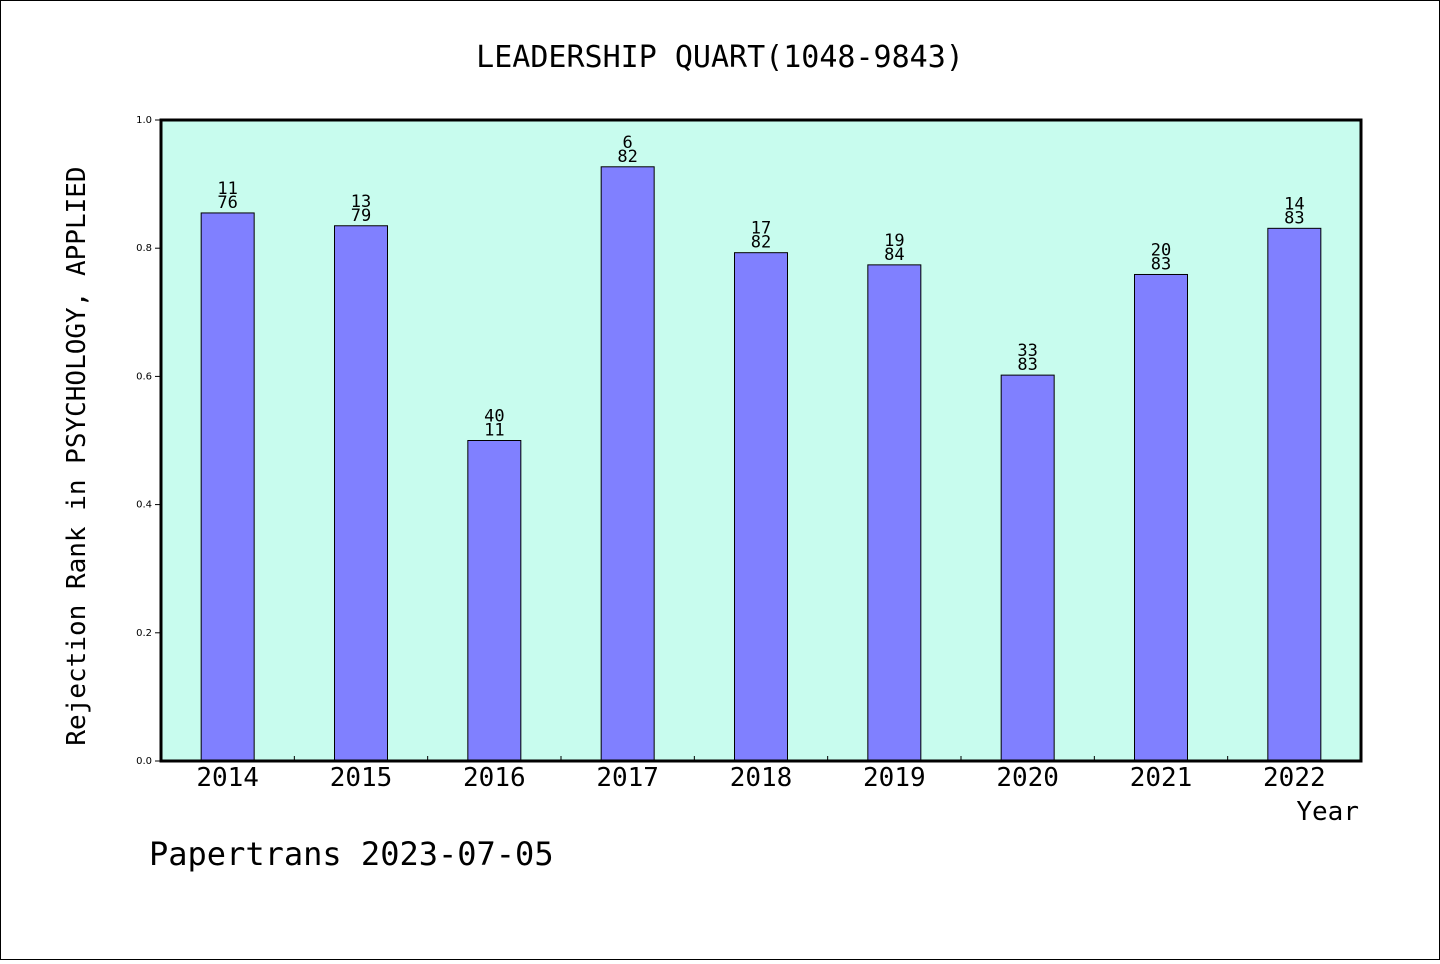 The width and height of the screenshot is (1440, 964). I want to click on bar-label-bottom-2014: 76, so click(227, 203).